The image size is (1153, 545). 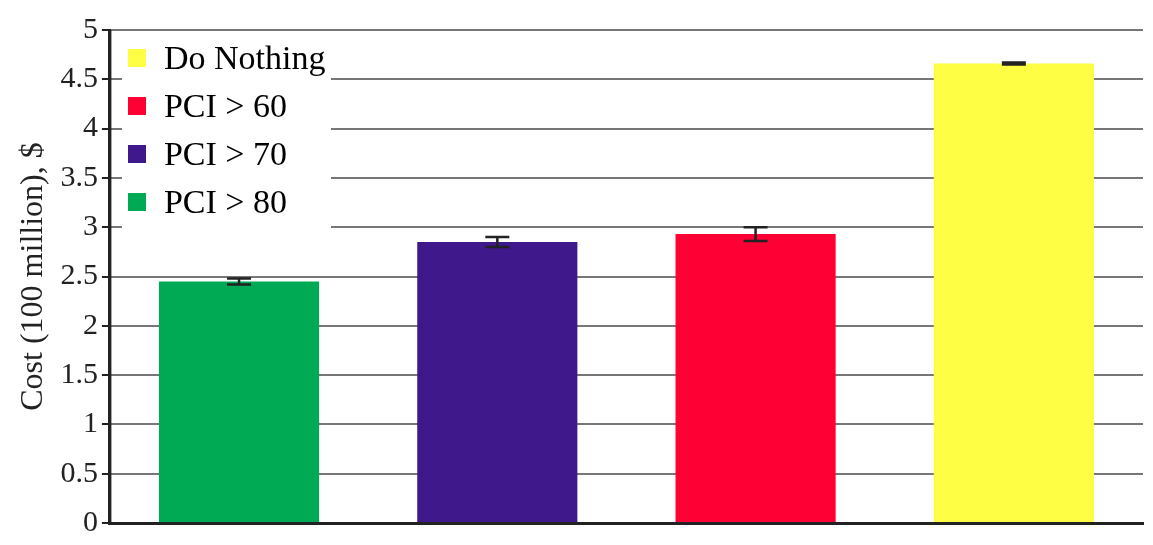 What do you see at coordinates (79, 77) in the screenshot?
I see `y-tick-label: 4.5` at bounding box center [79, 77].